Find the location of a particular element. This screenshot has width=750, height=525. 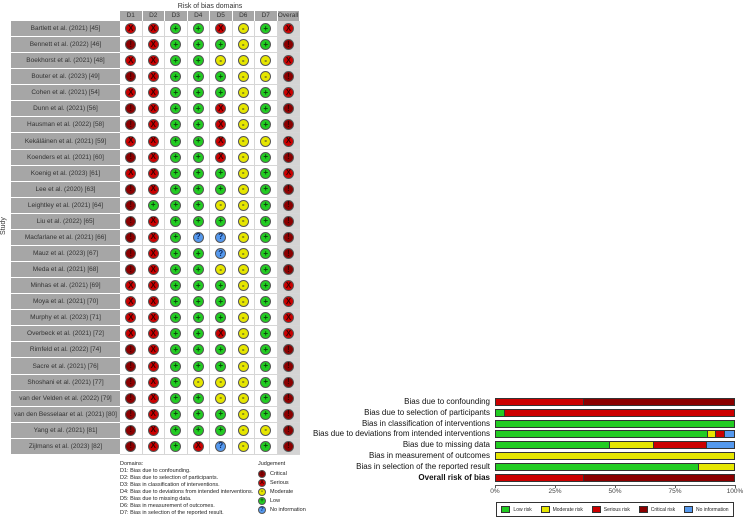

study-label: Mauz et al. (2023) [67] is located at coordinates (65, 254).